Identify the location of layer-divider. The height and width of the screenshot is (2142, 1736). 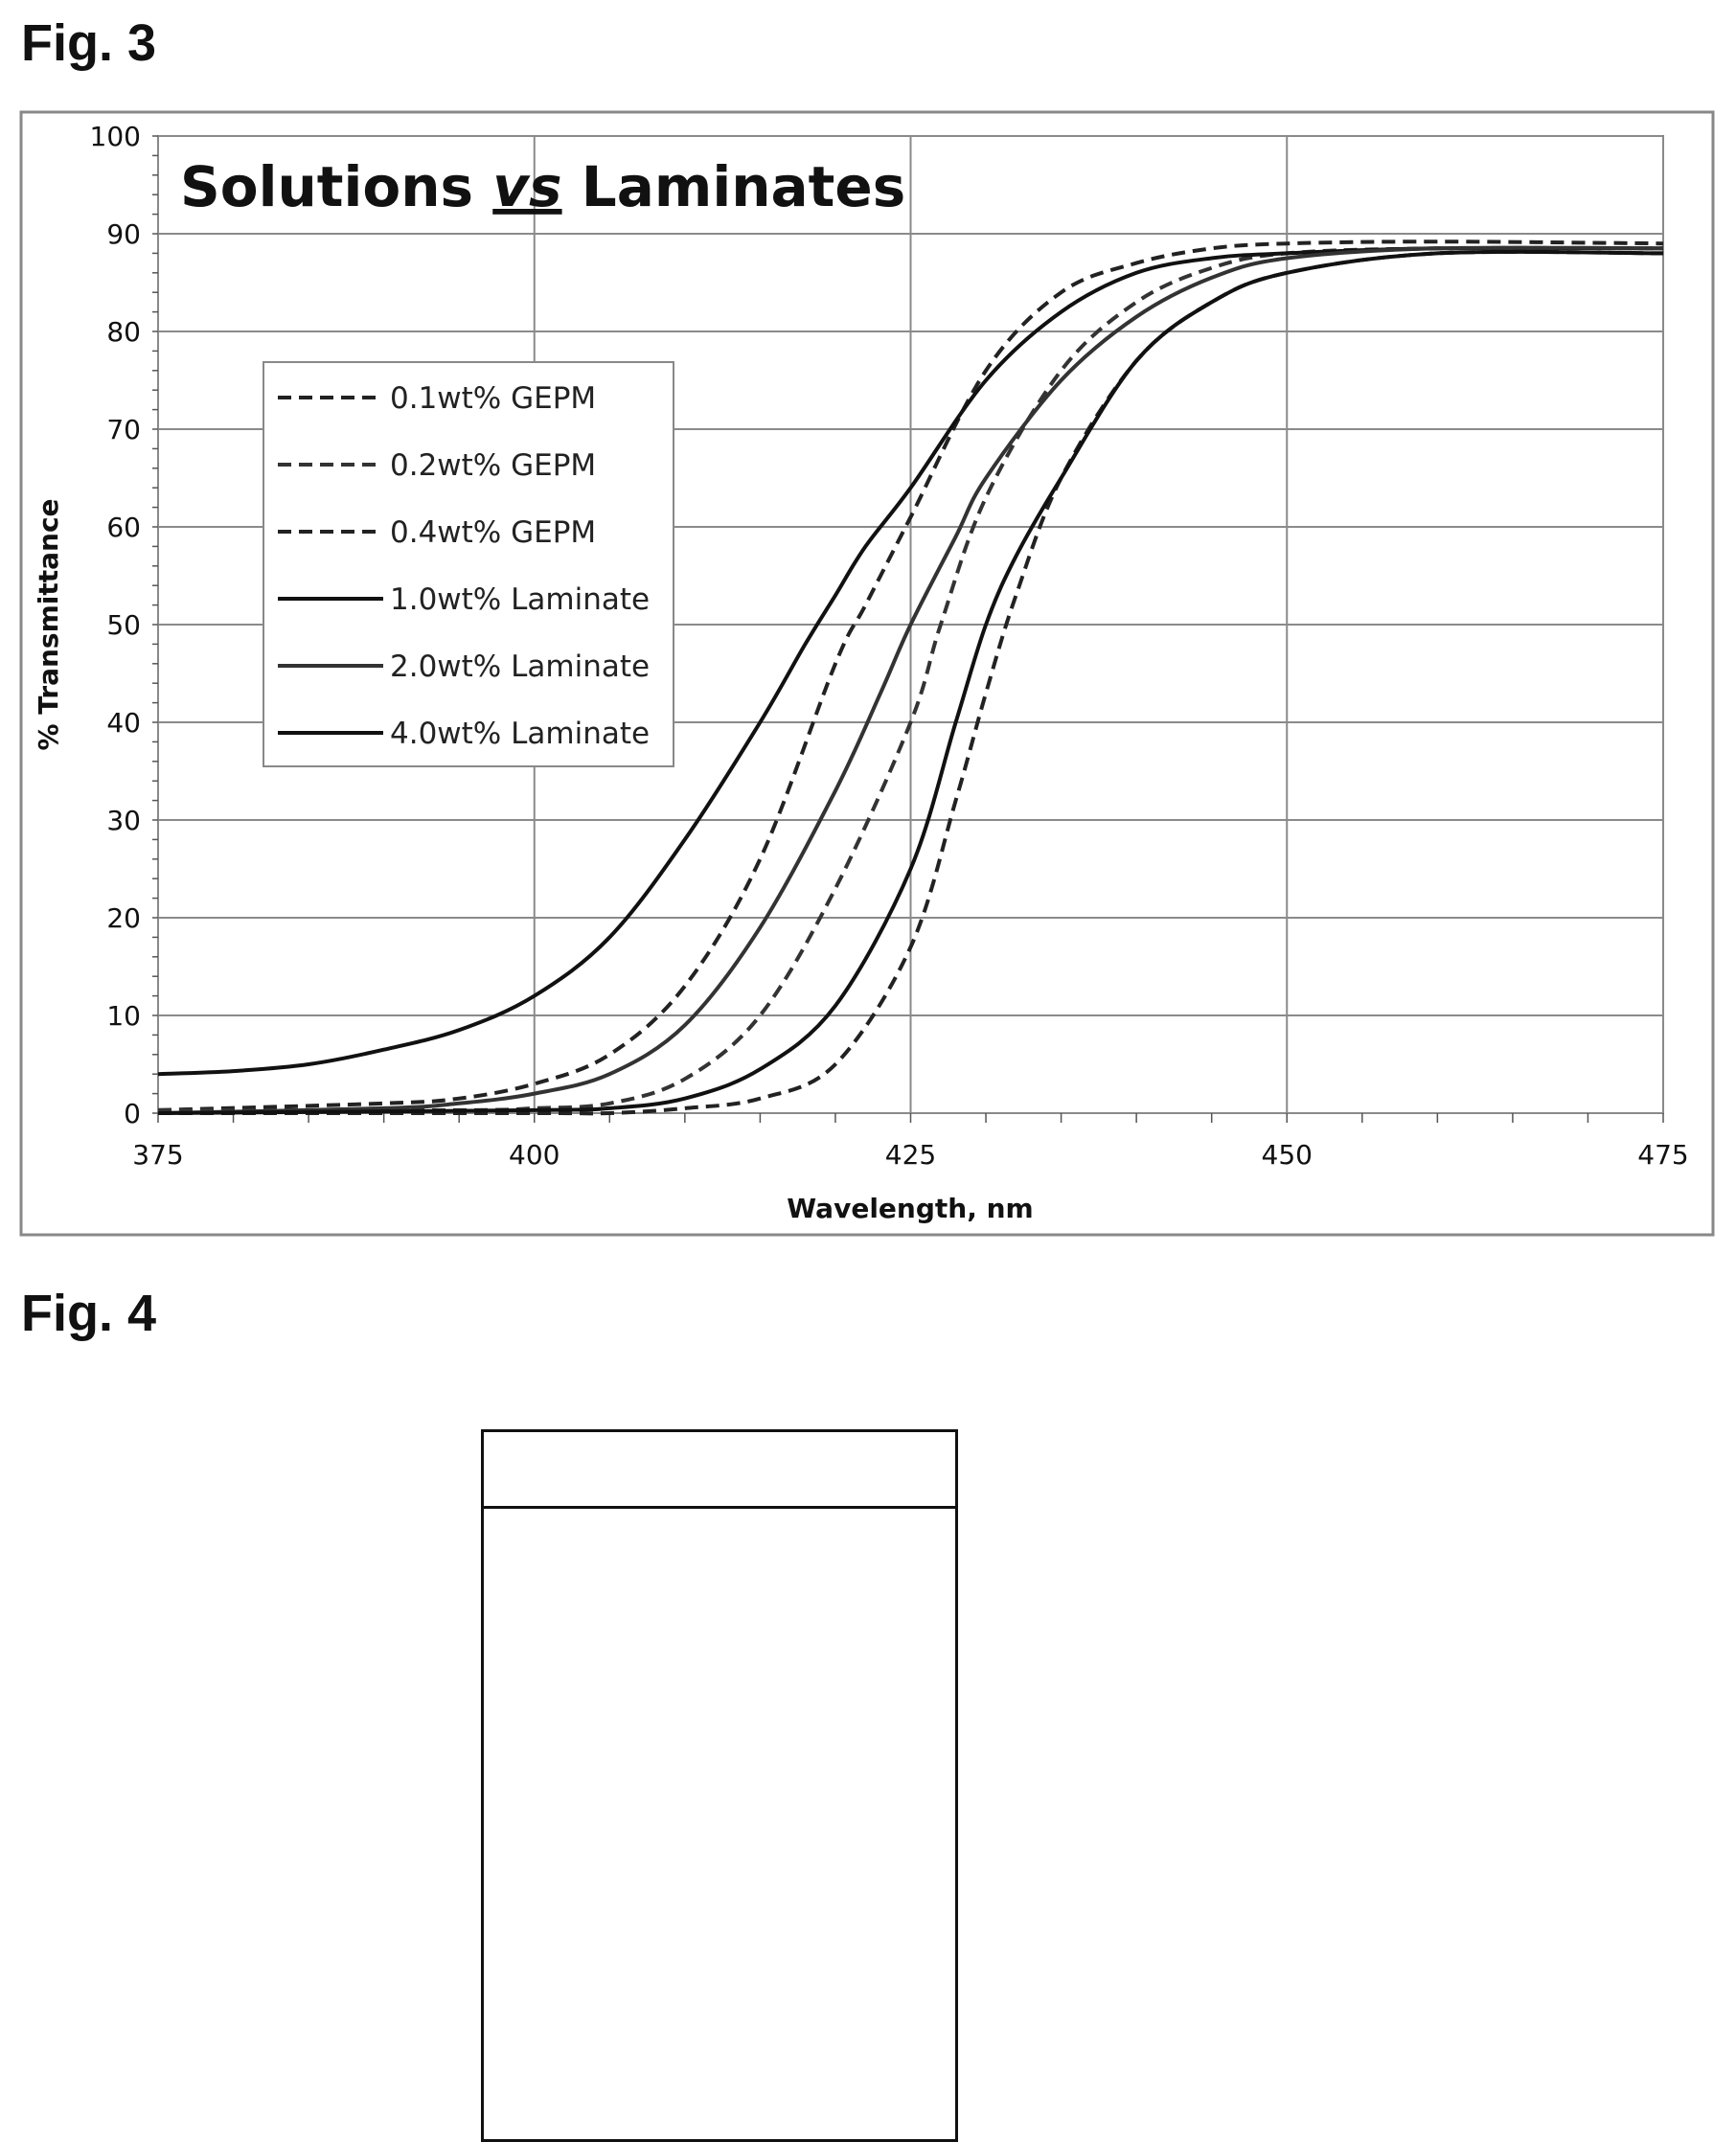
(719, 1508).